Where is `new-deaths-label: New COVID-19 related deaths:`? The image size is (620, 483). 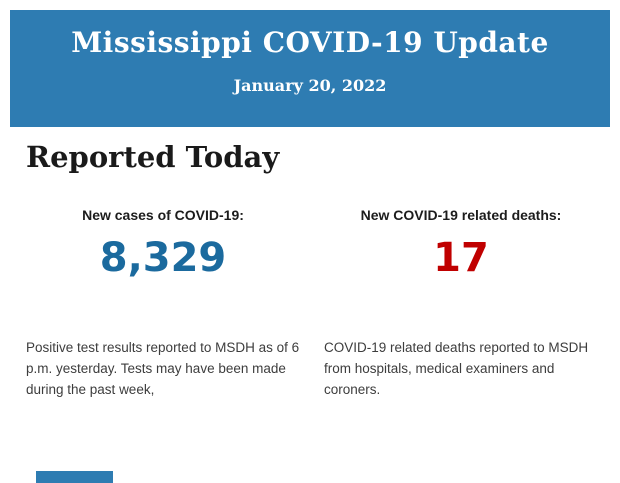
new-deaths-label: New COVID-19 related deaths: is located at coordinates (461, 215).